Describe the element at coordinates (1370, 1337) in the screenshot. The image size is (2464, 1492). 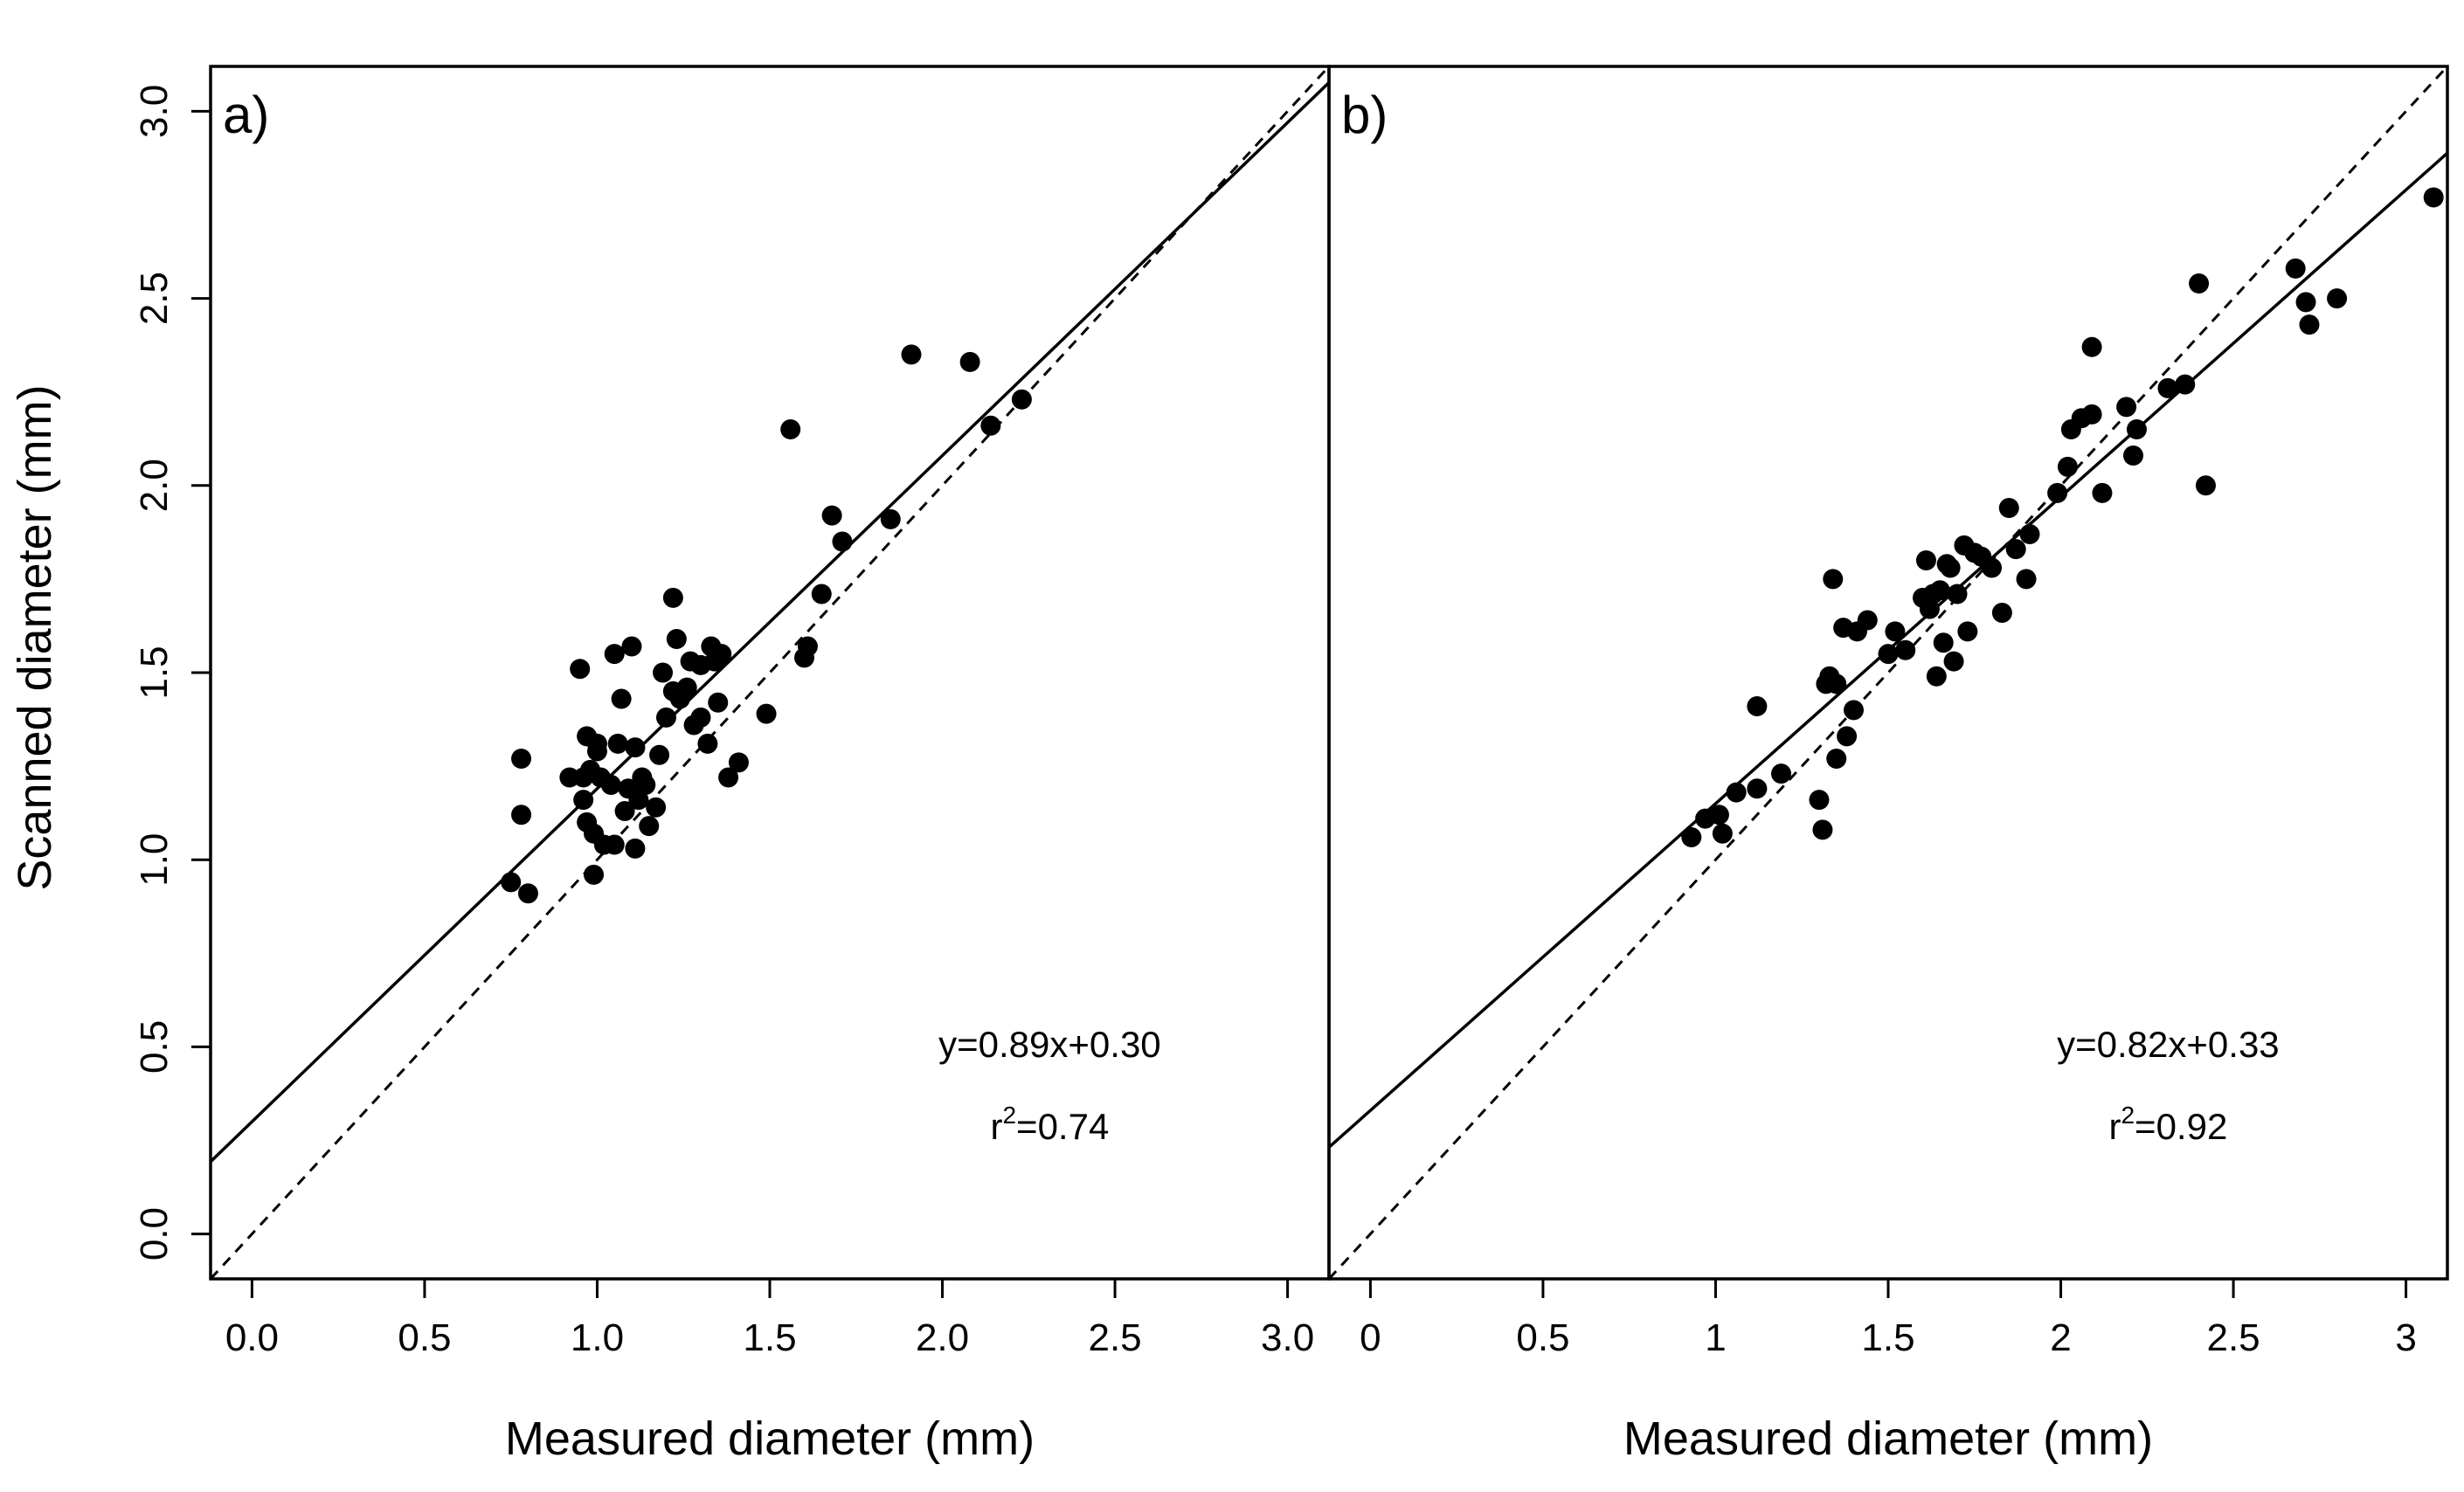
I see `x-tick-label: 0` at that location.